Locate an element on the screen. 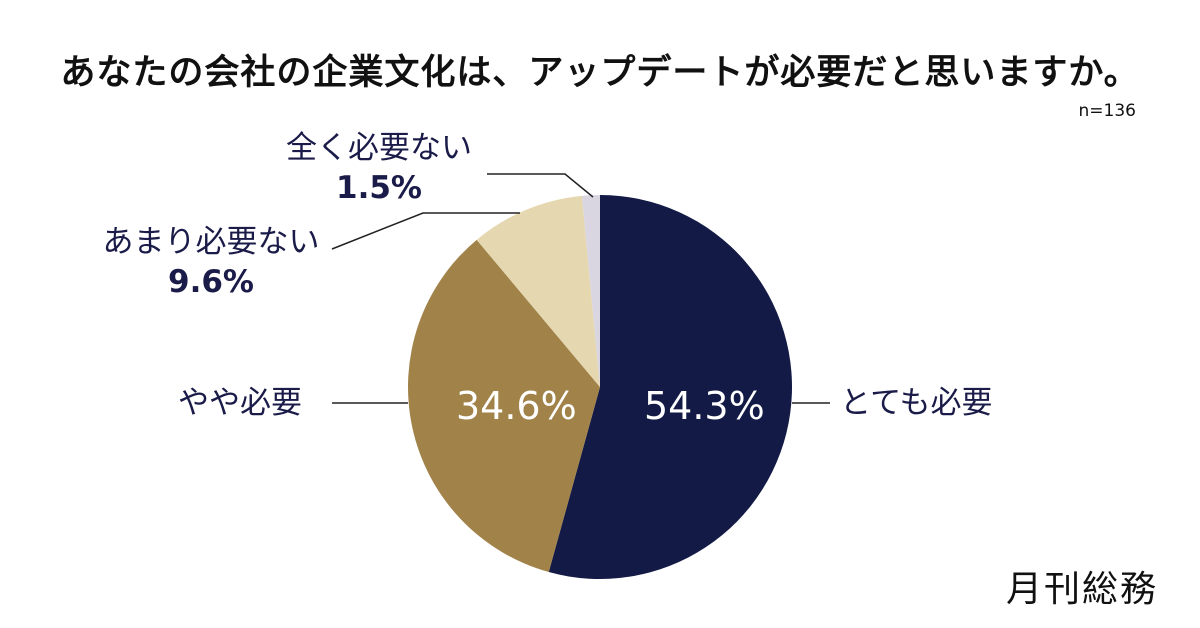  slice-not-at-all is located at coordinates (590, 291).